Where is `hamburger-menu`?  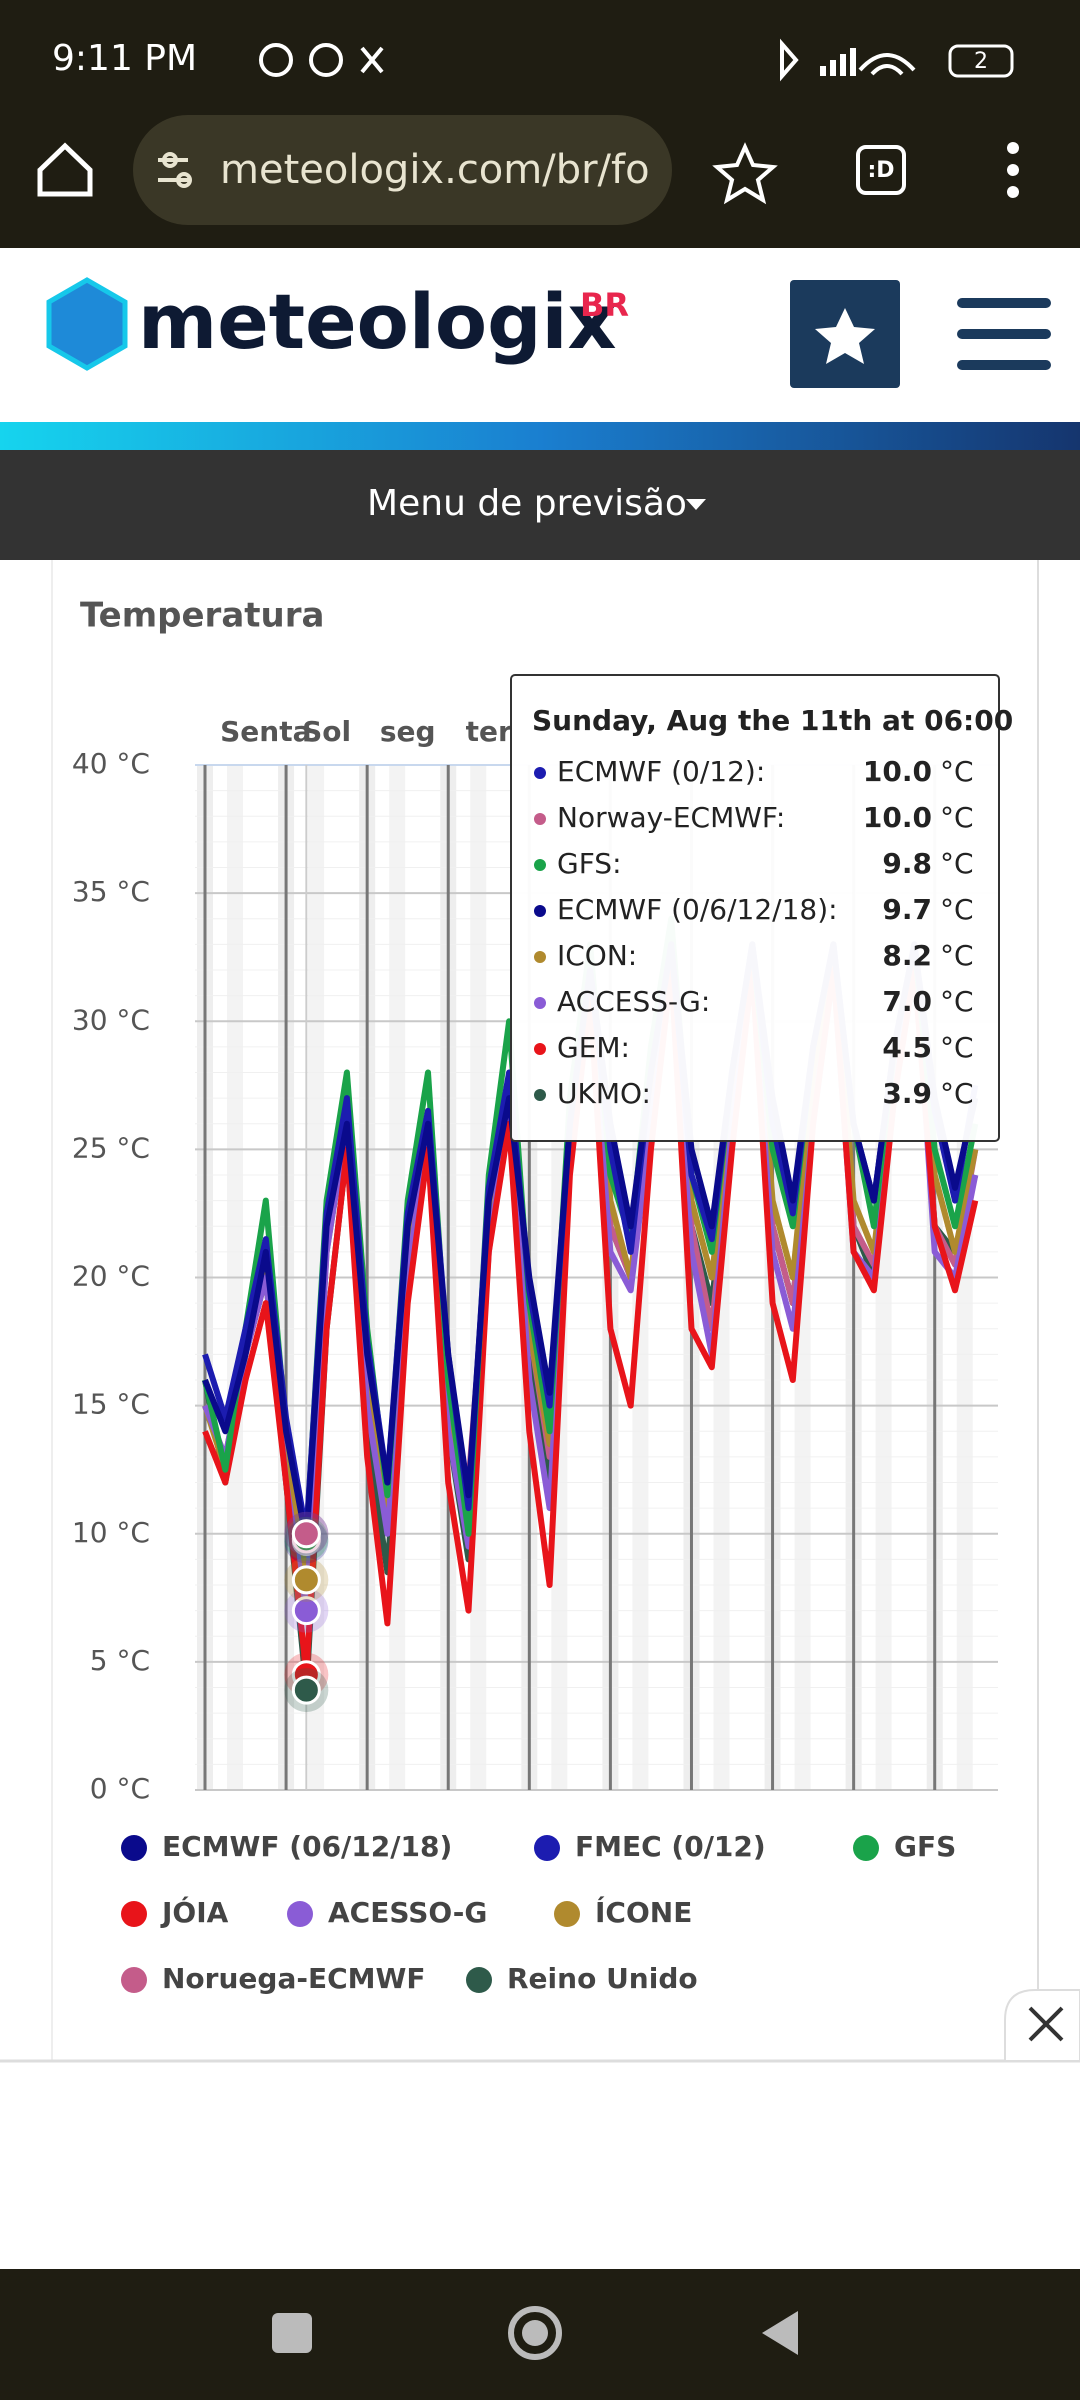
hamburger-menu is located at coordinates (1004, 334).